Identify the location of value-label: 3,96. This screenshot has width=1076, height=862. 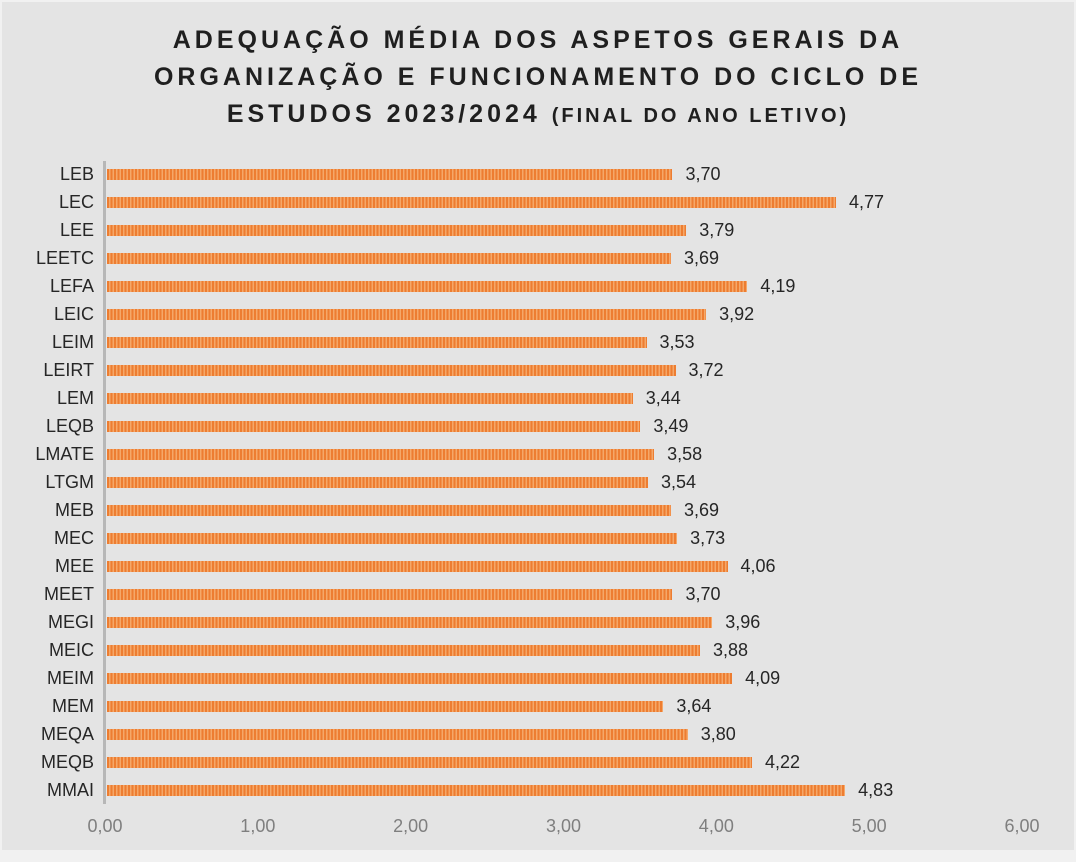
(743, 621).